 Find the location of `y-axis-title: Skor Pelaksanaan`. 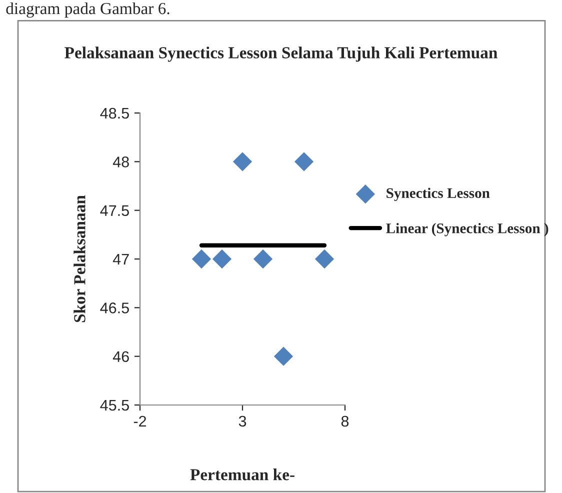

y-axis-title: Skor Pelaksanaan is located at coordinates (80, 258).